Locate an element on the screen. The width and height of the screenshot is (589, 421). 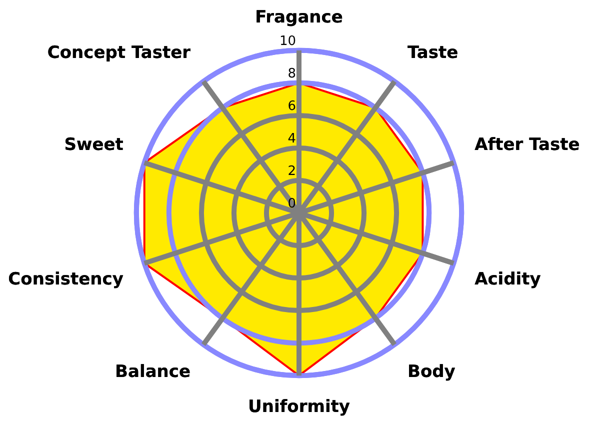
spoke-label: Acidity is located at coordinates (507, 280).